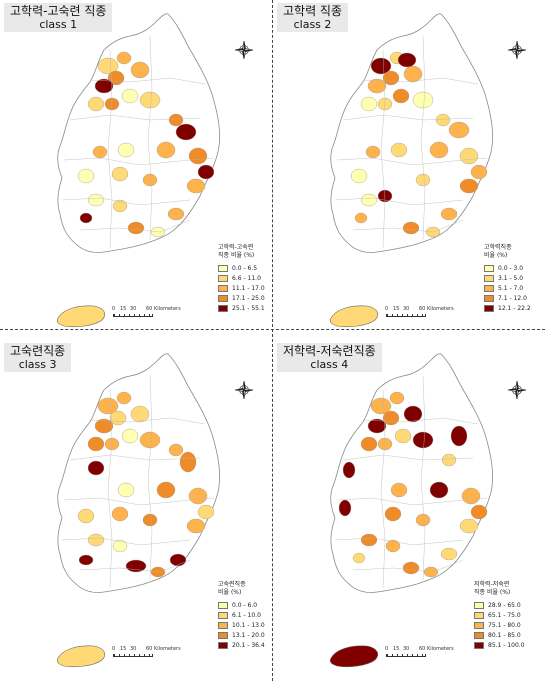 The image size is (545, 681). I want to click on legend-item: 65.1 - 75.0, so click(499, 615).